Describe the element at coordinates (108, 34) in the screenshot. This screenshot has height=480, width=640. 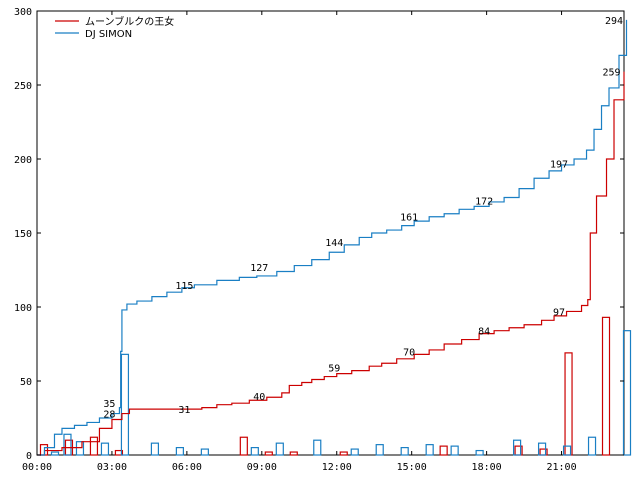
I see `legend-label-1: DJ SIMON` at that location.